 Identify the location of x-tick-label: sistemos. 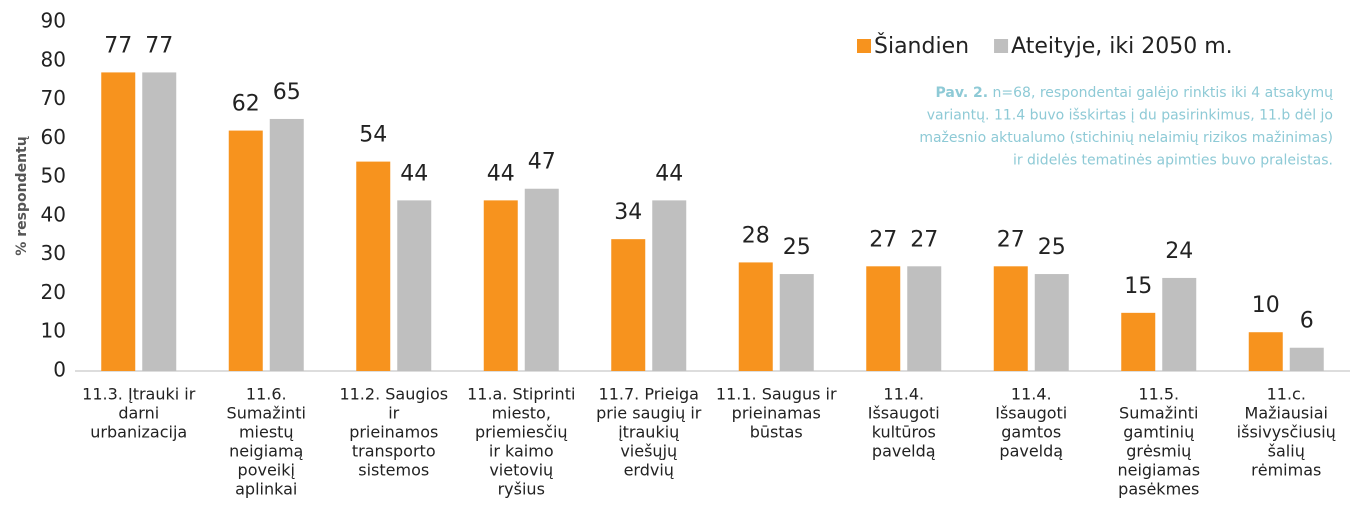
(393, 470).